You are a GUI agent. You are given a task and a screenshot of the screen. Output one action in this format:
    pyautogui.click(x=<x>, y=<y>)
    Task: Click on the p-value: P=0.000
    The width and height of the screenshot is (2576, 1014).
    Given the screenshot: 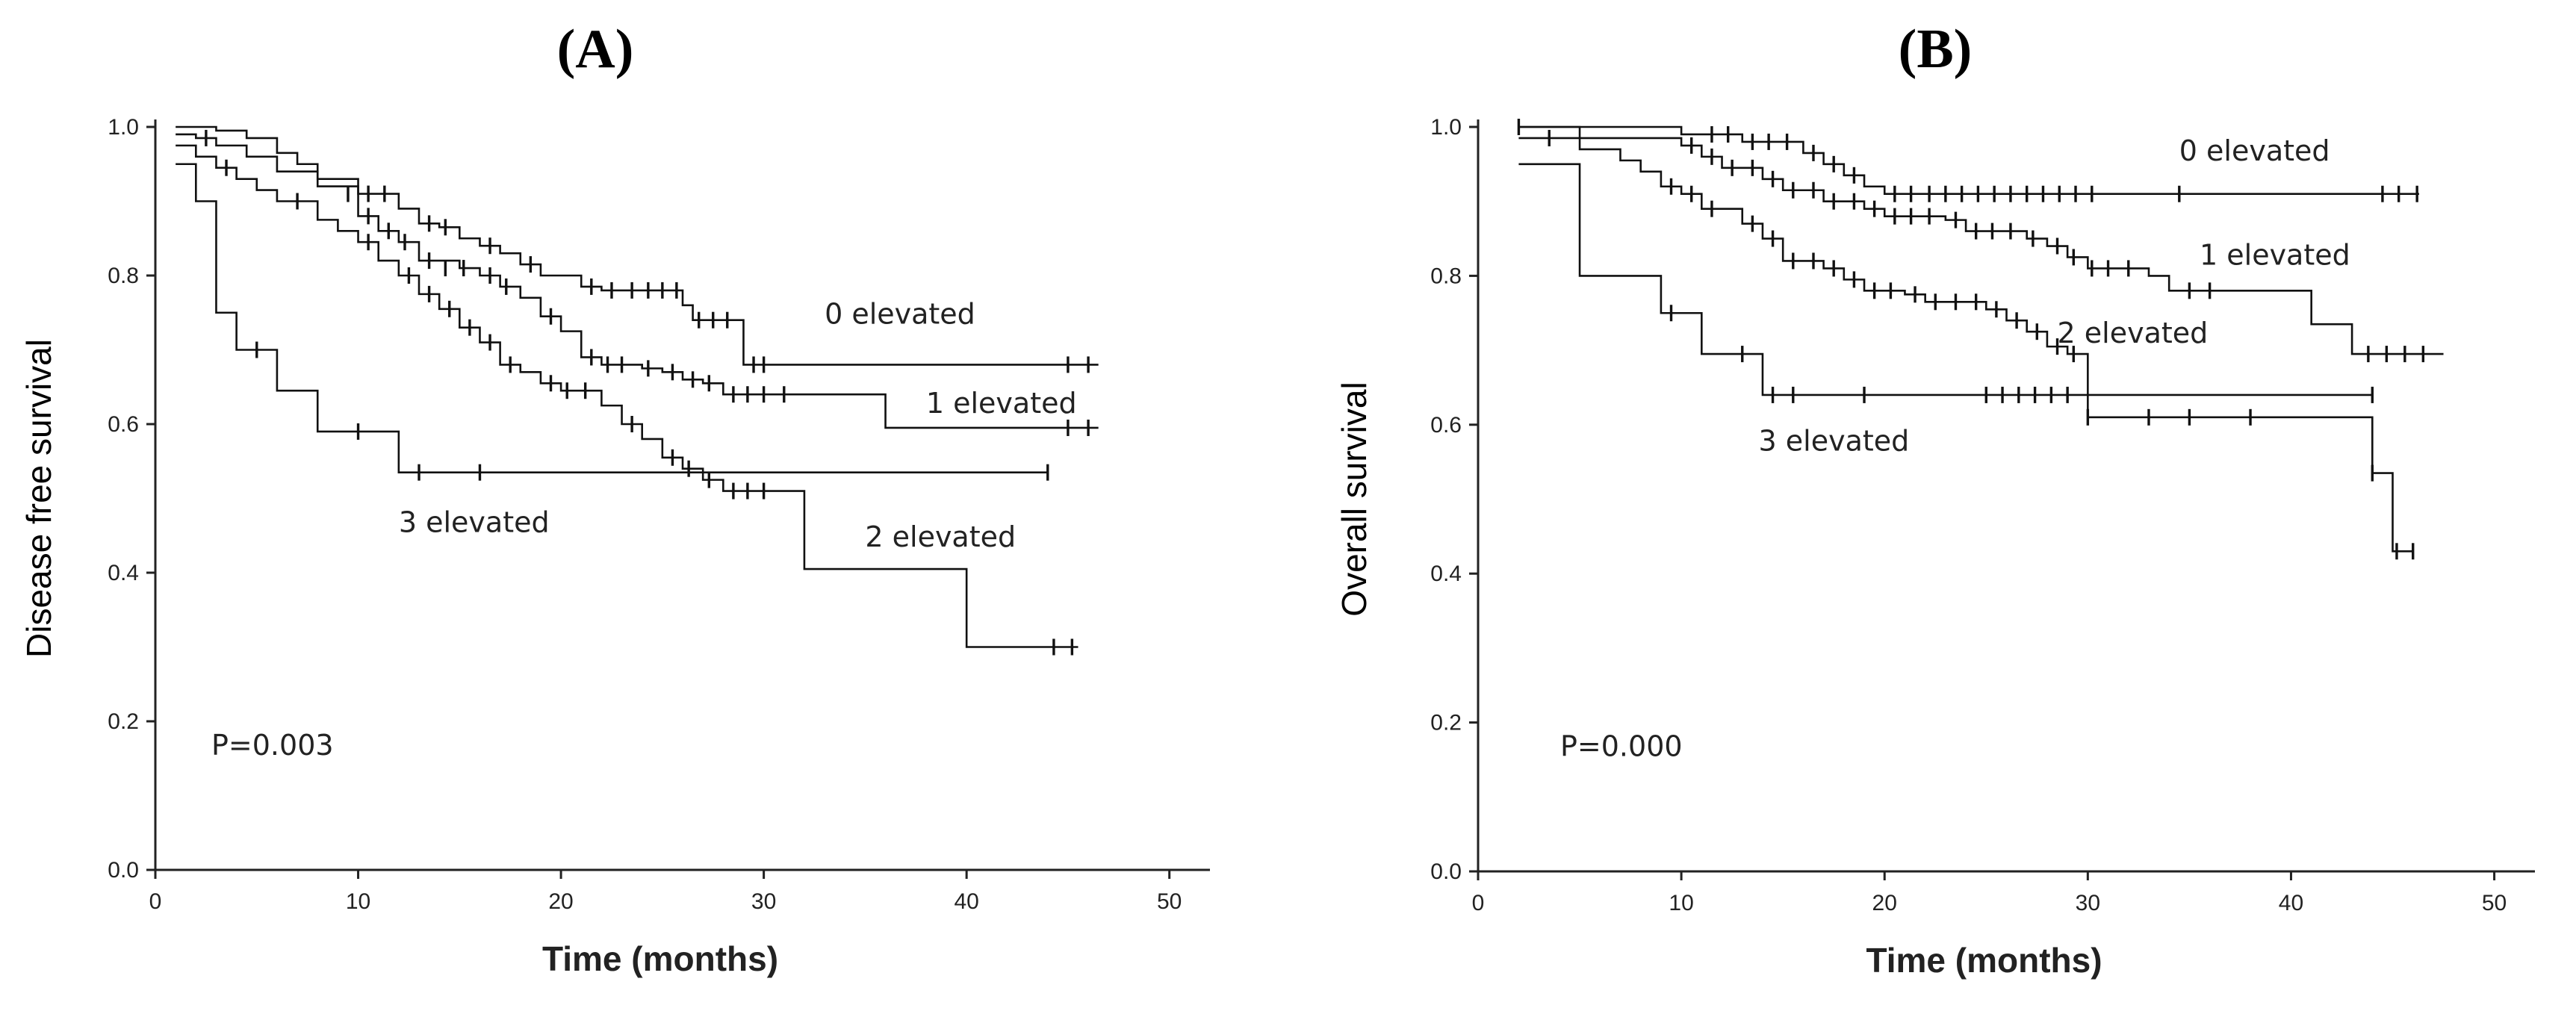 What is the action you would take?
    pyautogui.click(x=1622, y=746)
    